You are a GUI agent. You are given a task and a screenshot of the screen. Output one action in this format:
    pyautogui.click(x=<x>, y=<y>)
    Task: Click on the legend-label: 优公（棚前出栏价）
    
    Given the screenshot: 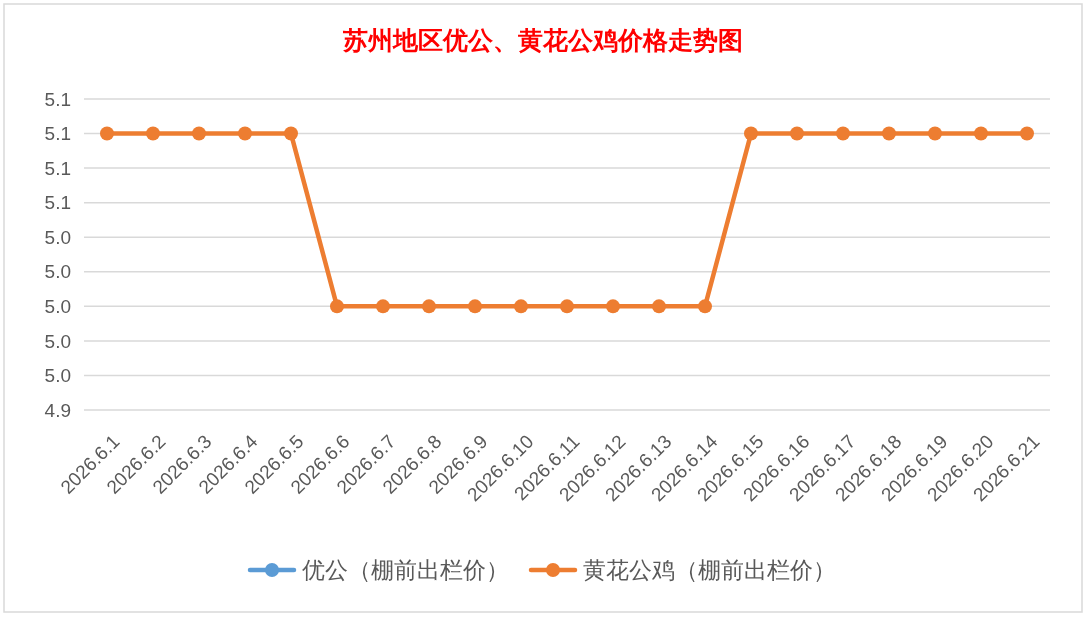 What is the action you would take?
    pyautogui.click(x=405, y=570)
    